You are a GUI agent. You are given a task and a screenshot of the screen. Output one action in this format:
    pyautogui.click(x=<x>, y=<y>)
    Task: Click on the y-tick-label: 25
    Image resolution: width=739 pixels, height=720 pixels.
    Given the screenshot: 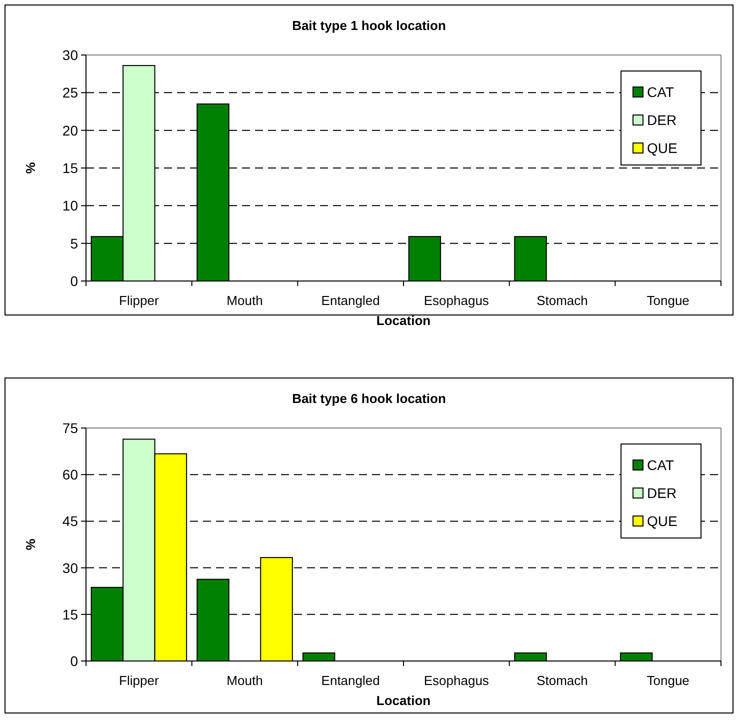 What is the action you would take?
    pyautogui.click(x=70, y=92)
    